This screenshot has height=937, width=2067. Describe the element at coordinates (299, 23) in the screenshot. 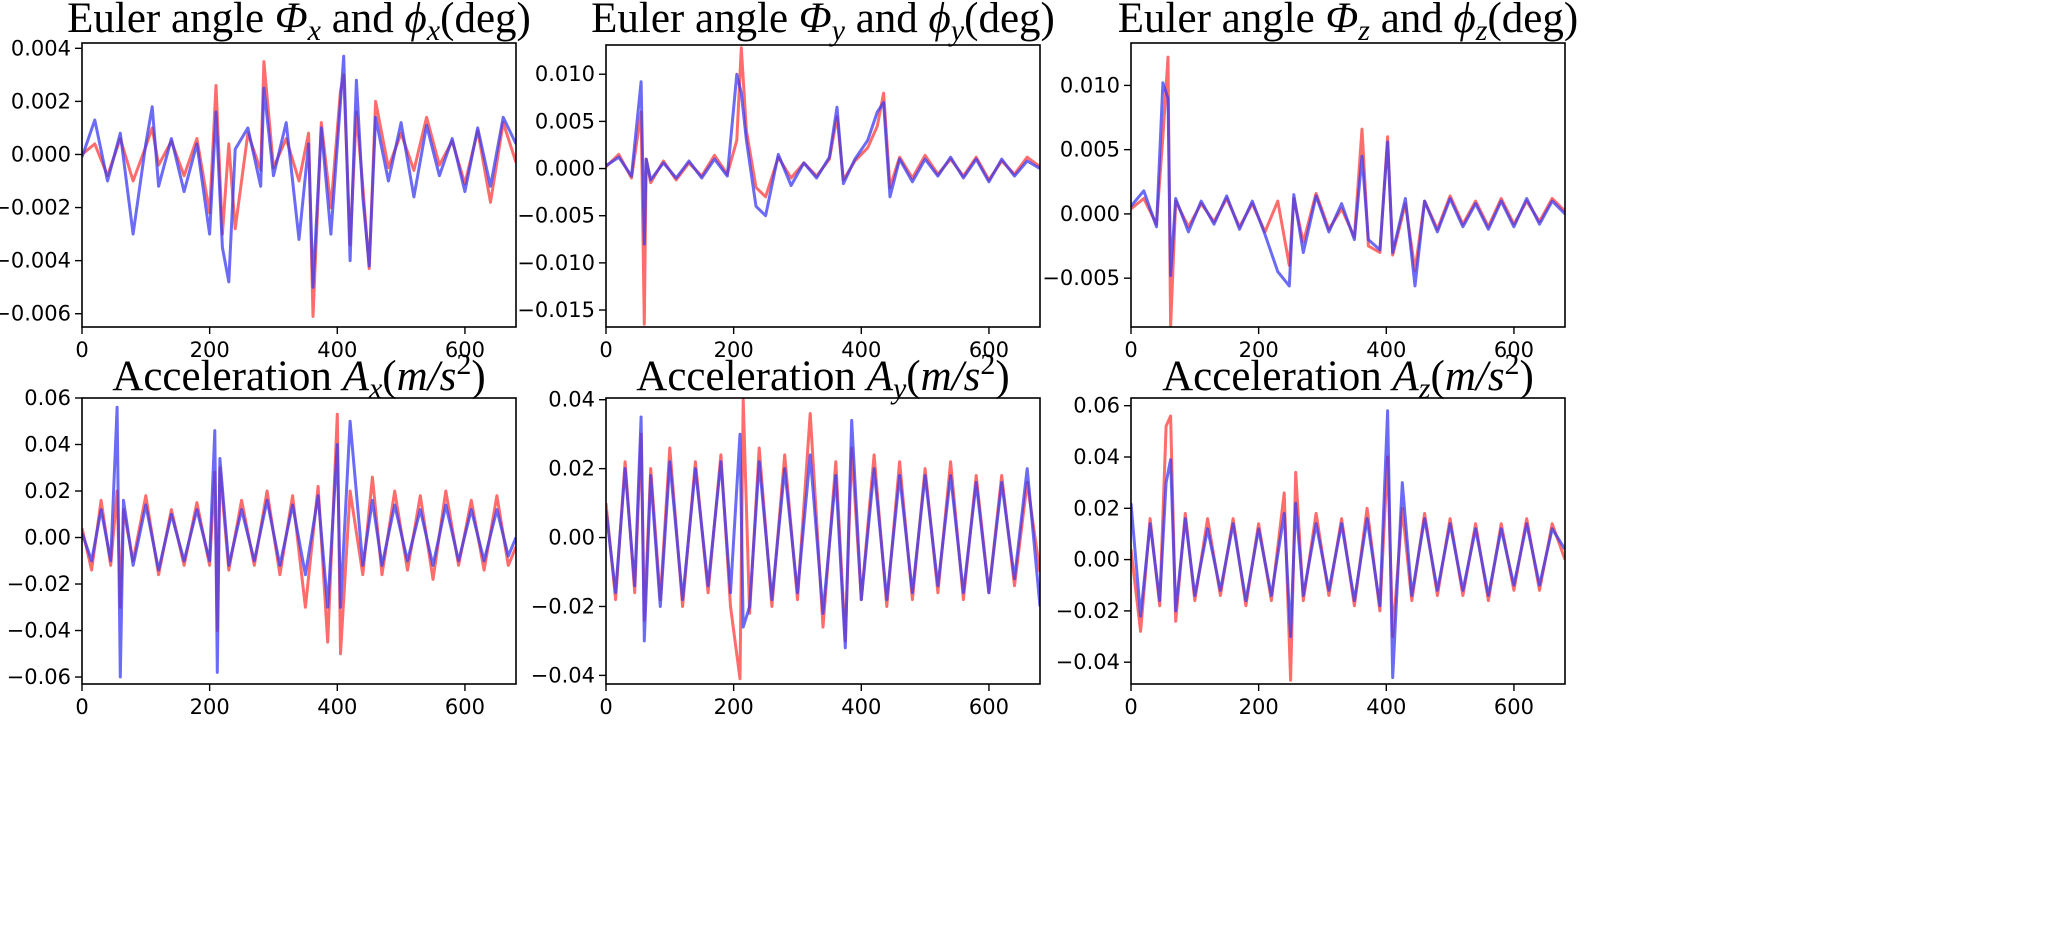

I see `panel-title: Euler angle Φx and ϕx(deg)` at that location.